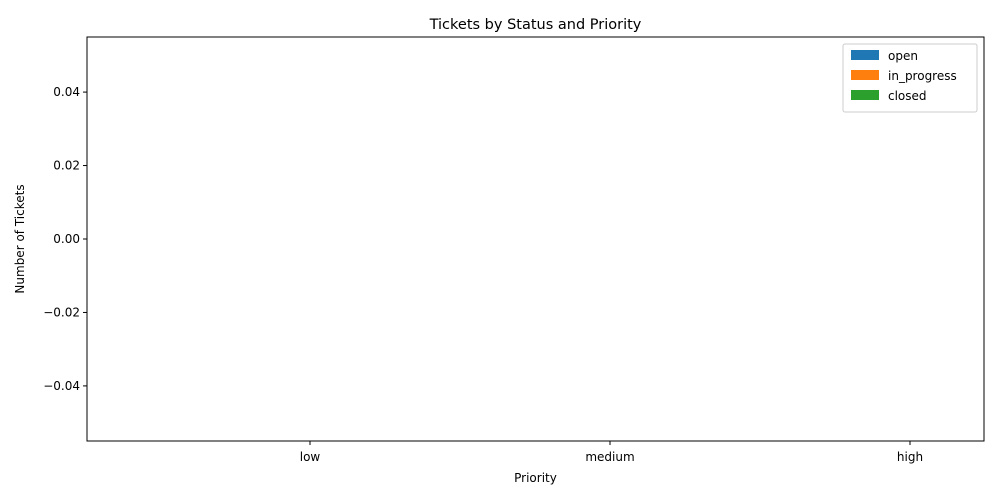 The height and width of the screenshot is (500, 1000). What do you see at coordinates (66, 166) in the screenshot?
I see `y-tick-label: 0.02` at bounding box center [66, 166].